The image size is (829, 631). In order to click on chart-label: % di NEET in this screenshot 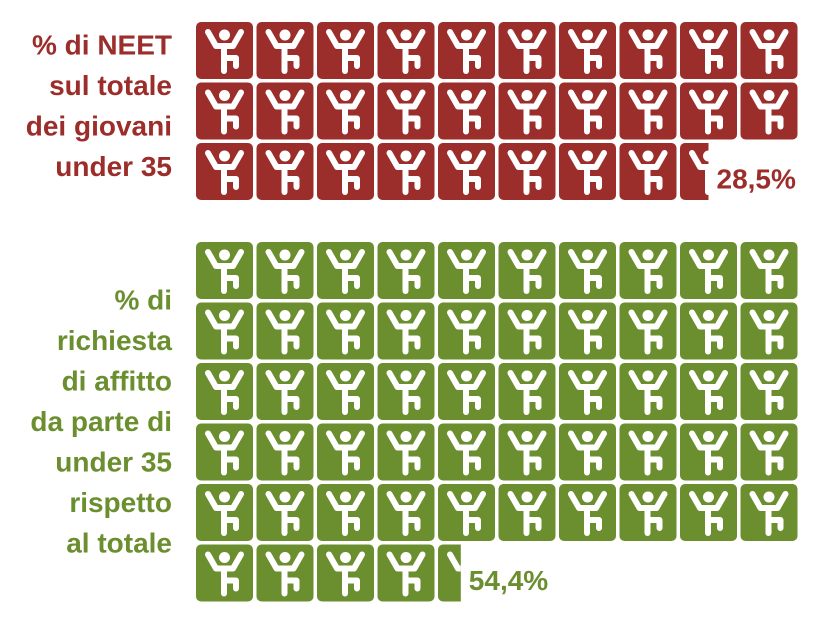, I will do `click(102, 44)`.